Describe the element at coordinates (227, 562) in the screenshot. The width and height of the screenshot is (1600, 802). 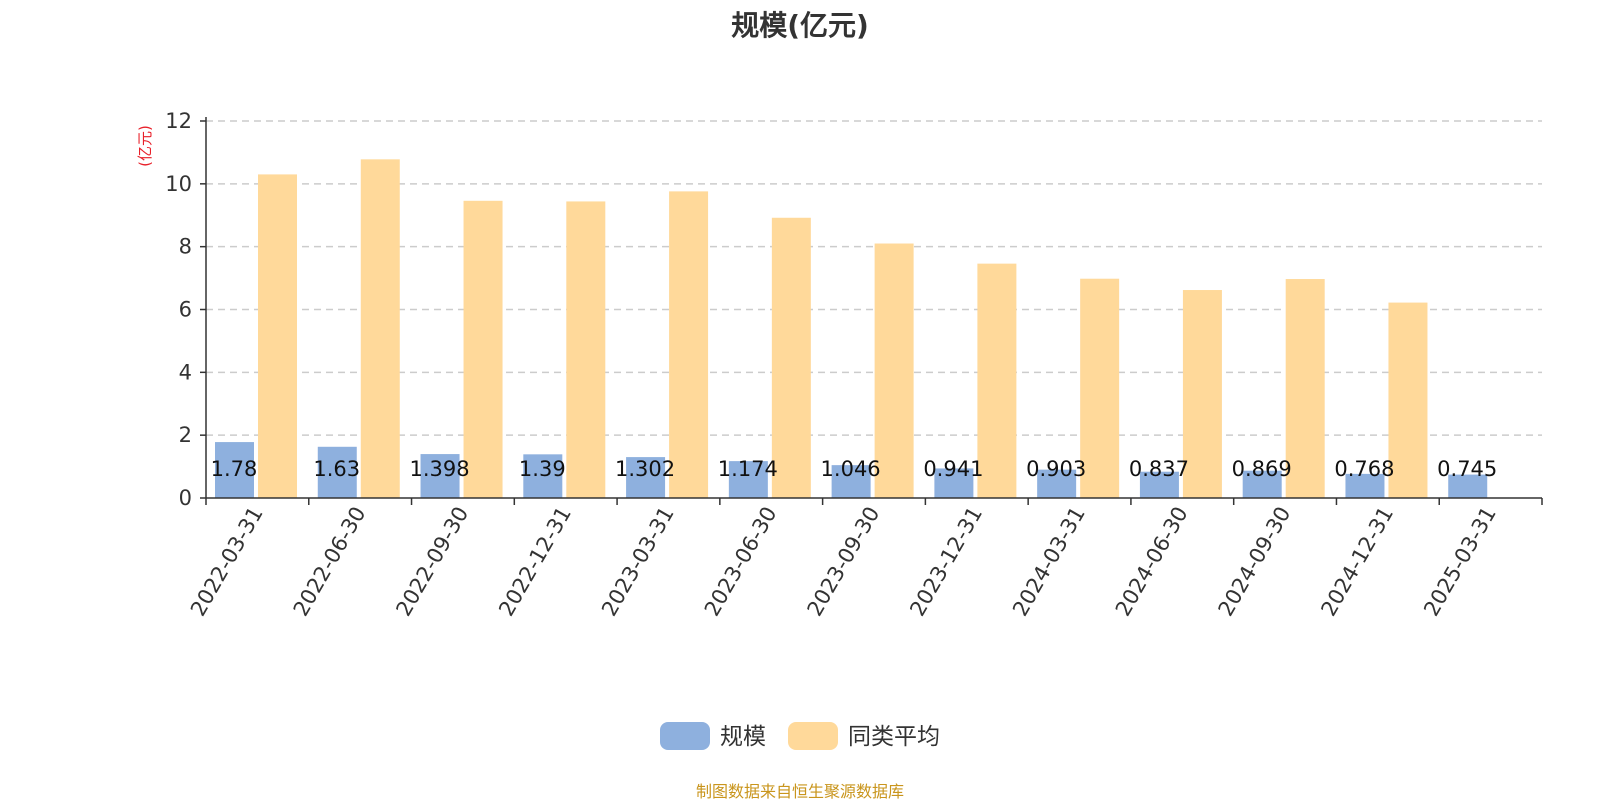
I see `x-tick-label: 2022-03-31` at that location.